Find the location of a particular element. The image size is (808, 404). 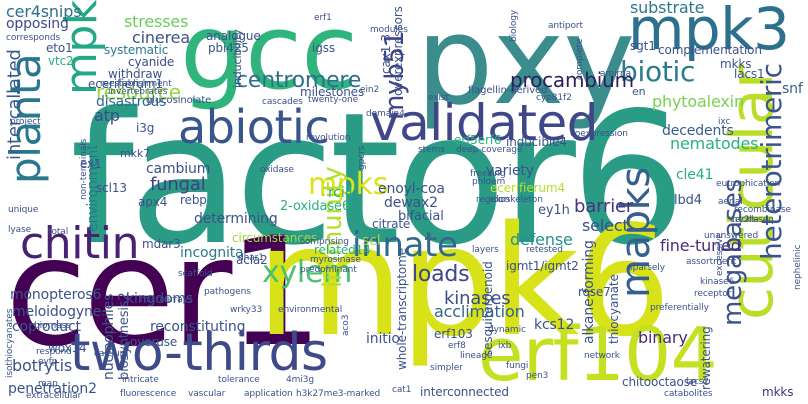

word-aco3: aco3 is located at coordinates (346, 325).